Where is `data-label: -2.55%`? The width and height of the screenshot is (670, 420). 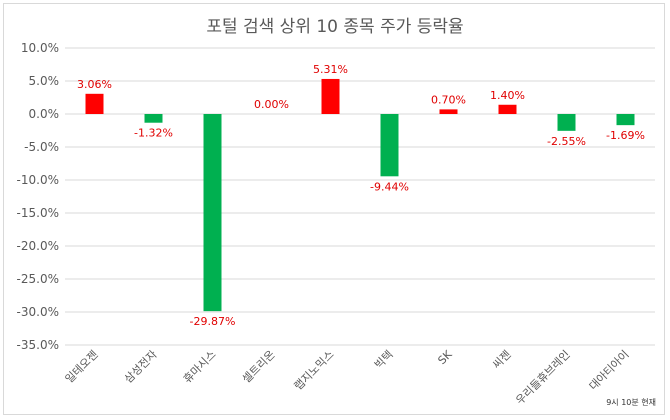 data-label: -2.55% is located at coordinates (566, 141).